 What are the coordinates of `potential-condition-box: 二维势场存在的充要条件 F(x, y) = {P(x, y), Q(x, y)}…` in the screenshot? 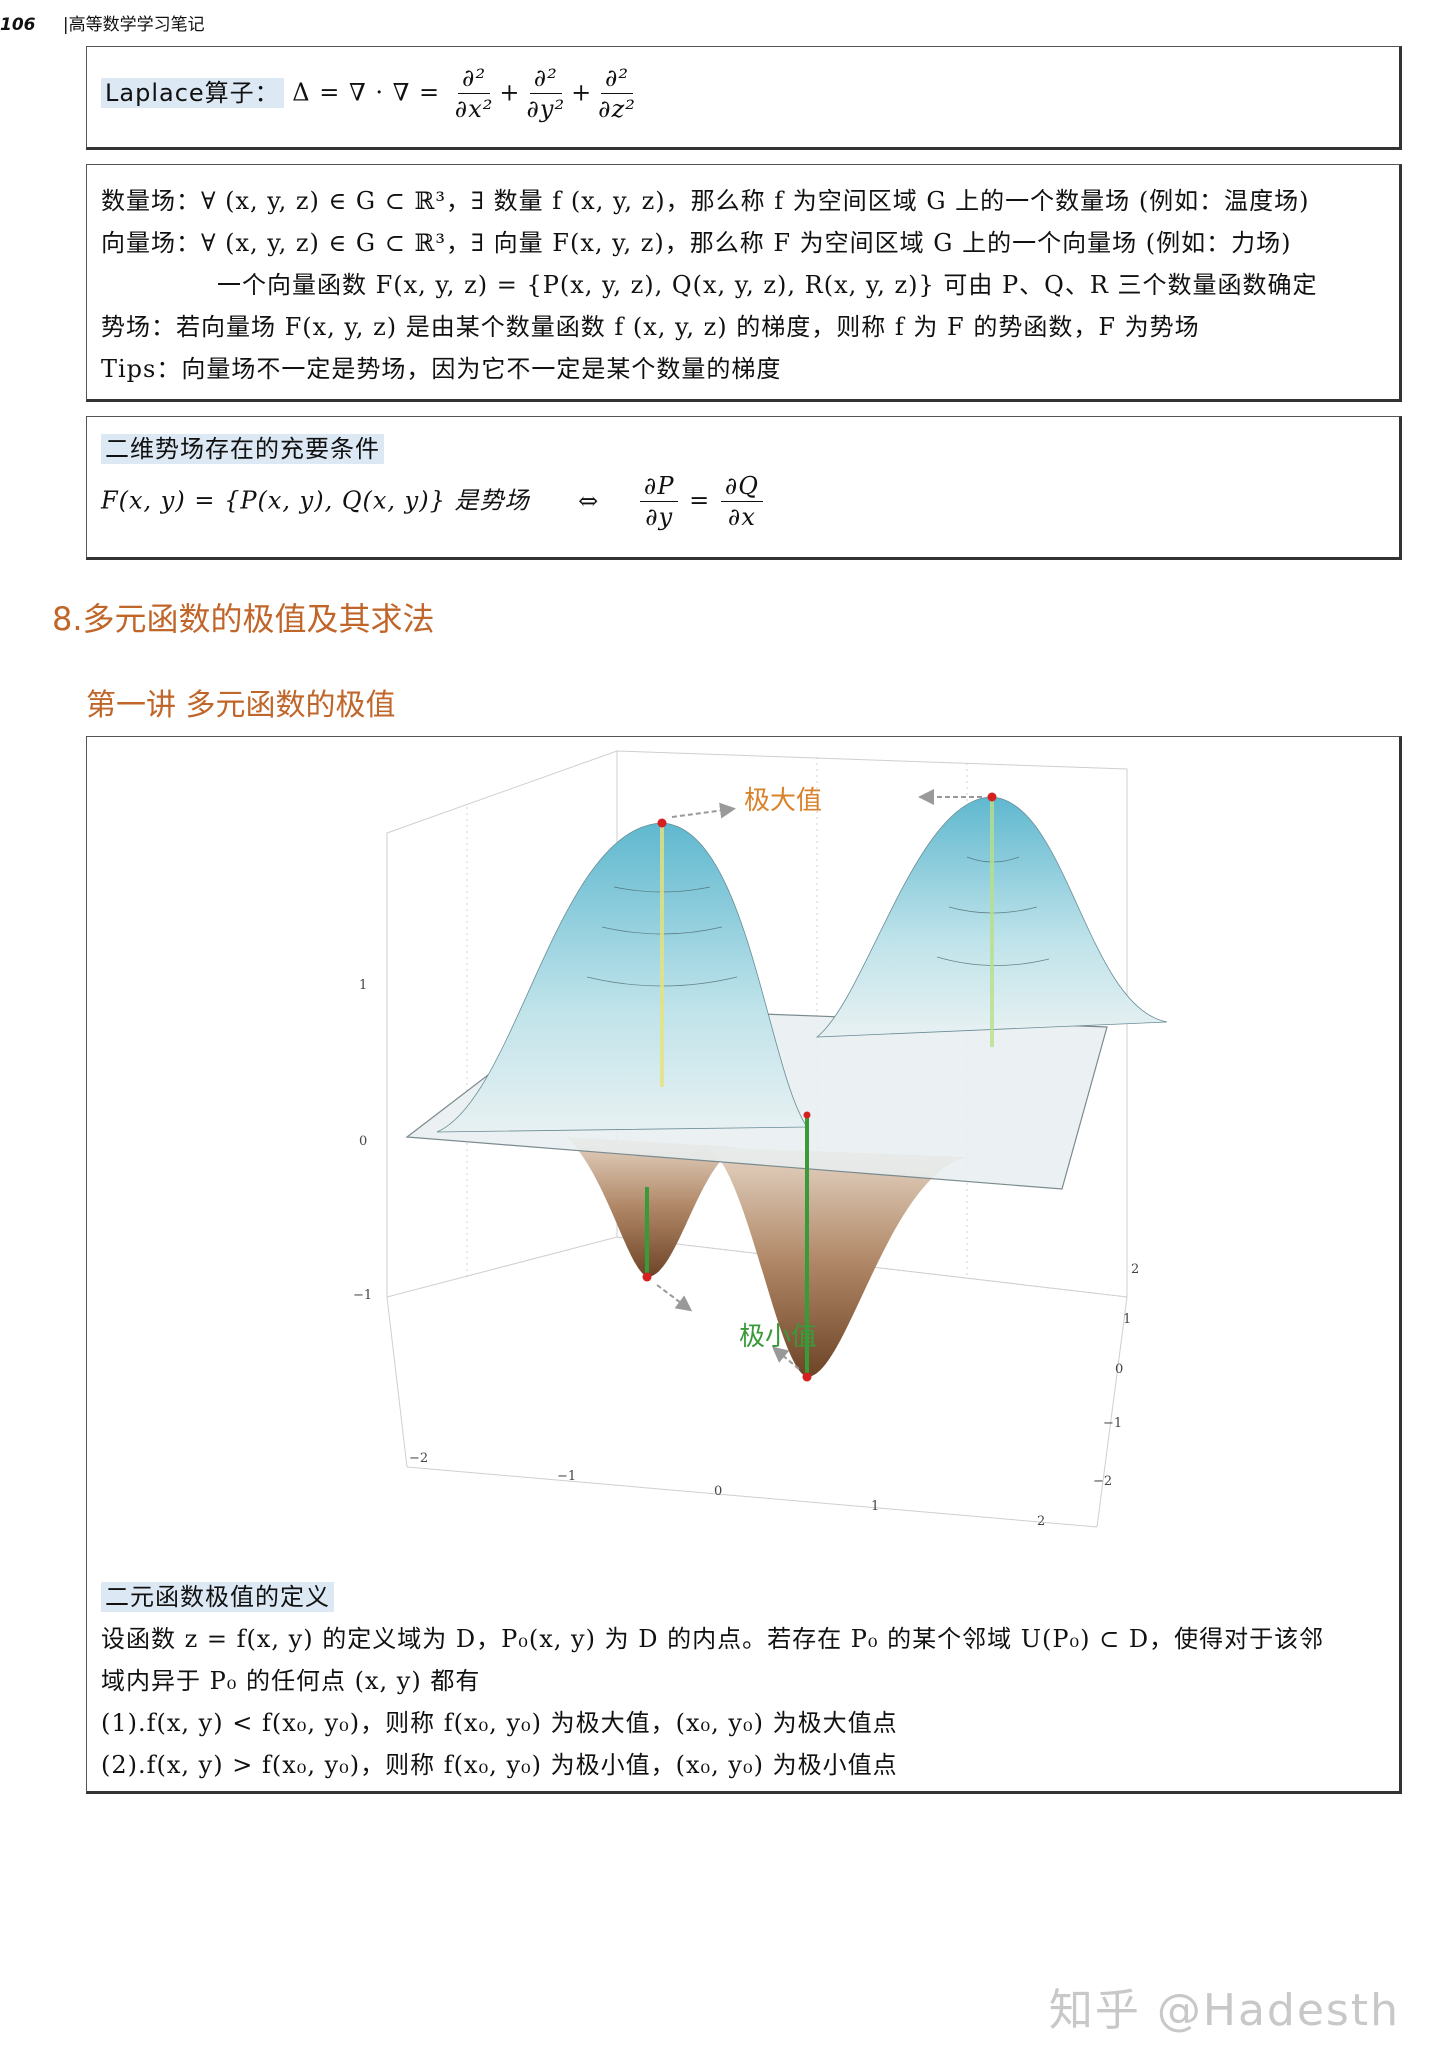 It's located at (744, 488).